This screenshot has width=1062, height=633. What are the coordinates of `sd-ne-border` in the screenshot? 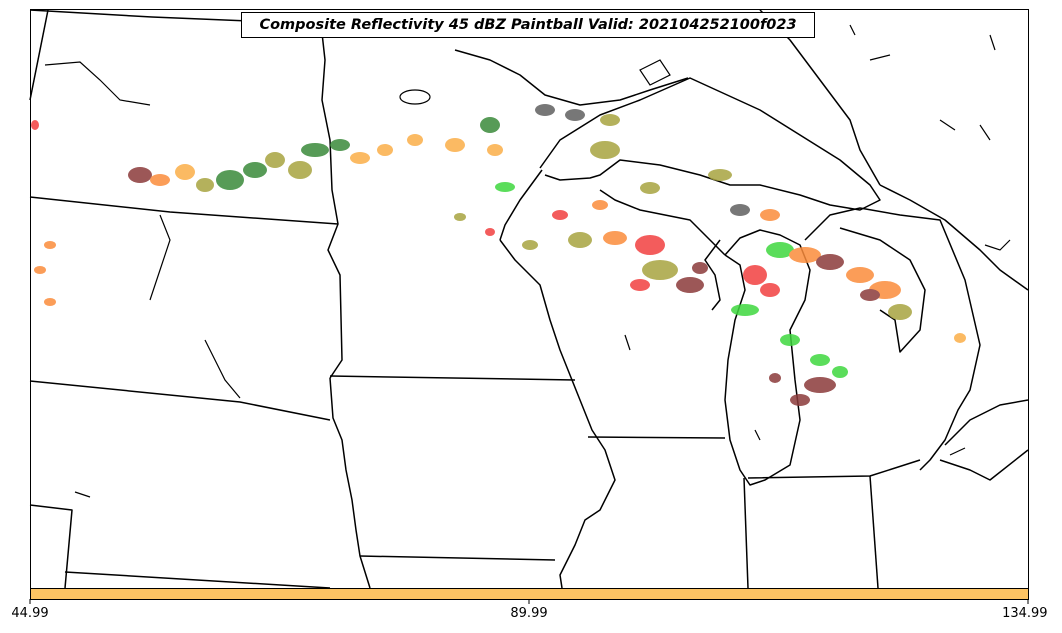 It's located at (180, 400).